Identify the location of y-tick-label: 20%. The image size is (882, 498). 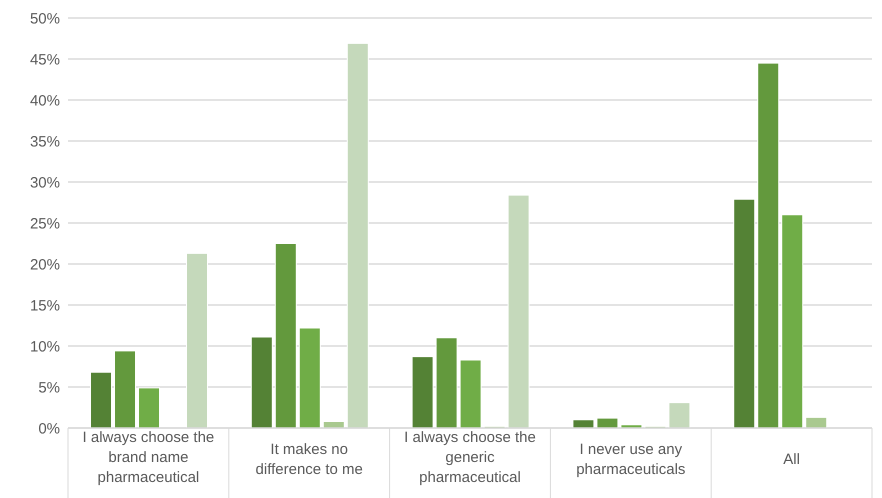
(45, 265).